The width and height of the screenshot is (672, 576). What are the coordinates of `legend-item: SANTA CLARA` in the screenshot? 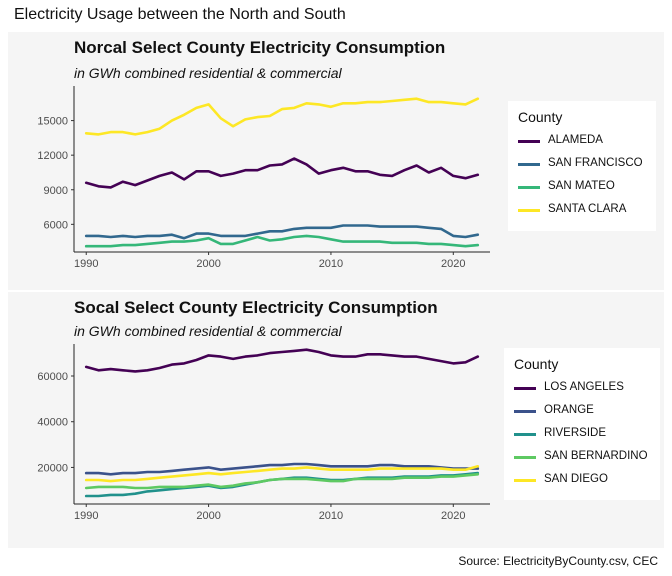 It's located at (595, 210).